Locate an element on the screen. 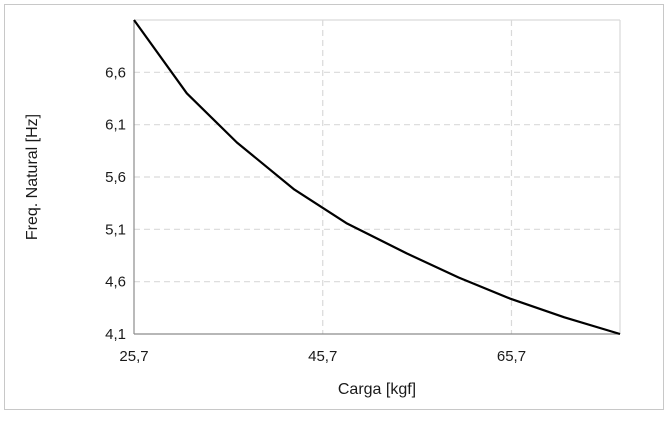 The height and width of the screenshot is (424, 670). y-tick-labels: 4,1 4,6 5,1 5,6 6,1 6,6 is located at coordinates (115, 203).